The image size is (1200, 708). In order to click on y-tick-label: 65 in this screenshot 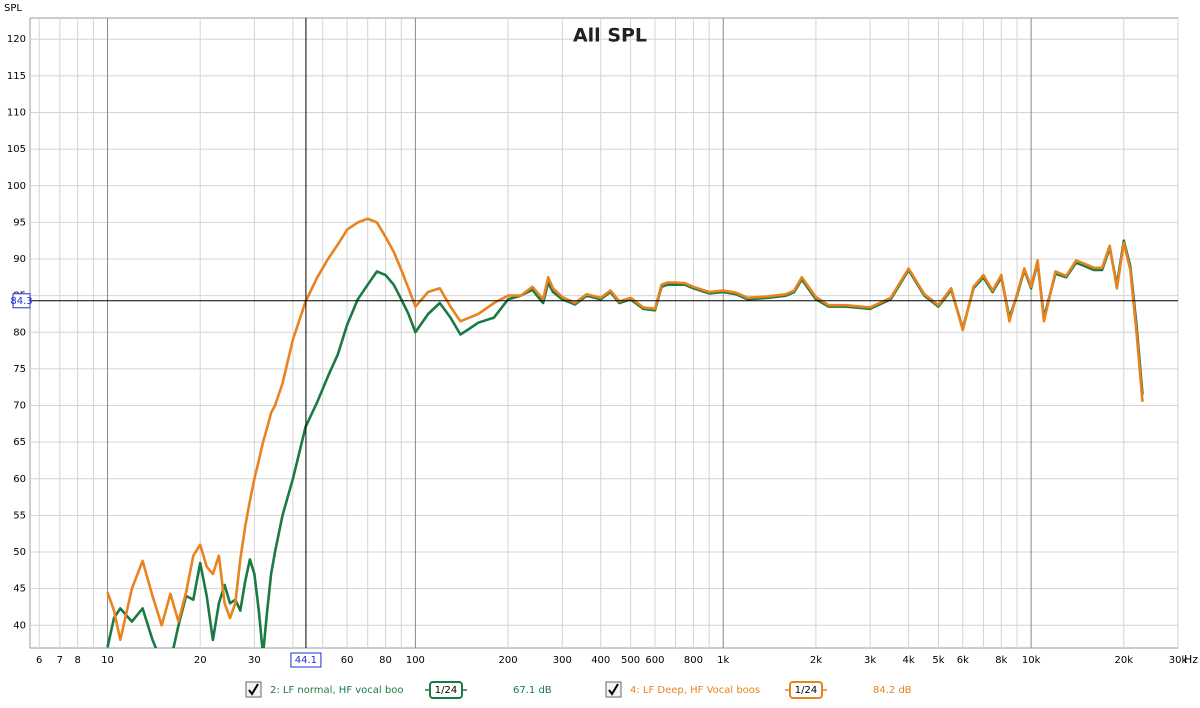, I will do `click(19, 442)`.